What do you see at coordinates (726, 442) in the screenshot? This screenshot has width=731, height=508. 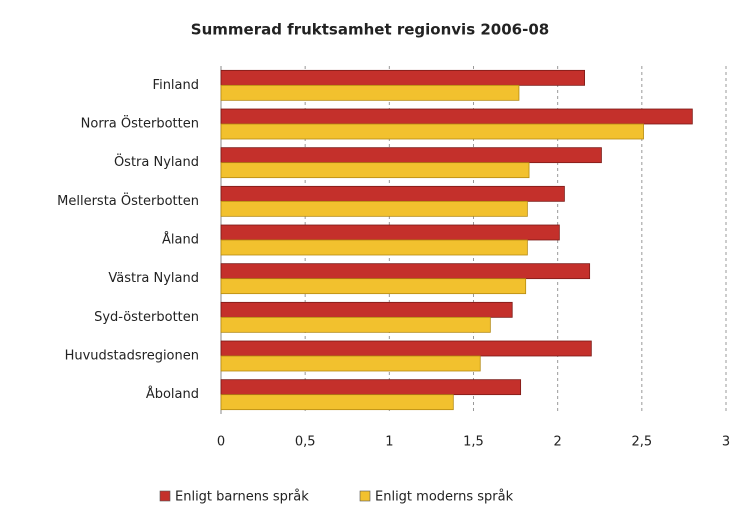 I see `x-tick-label: 3` at bounding box center [726, 442].